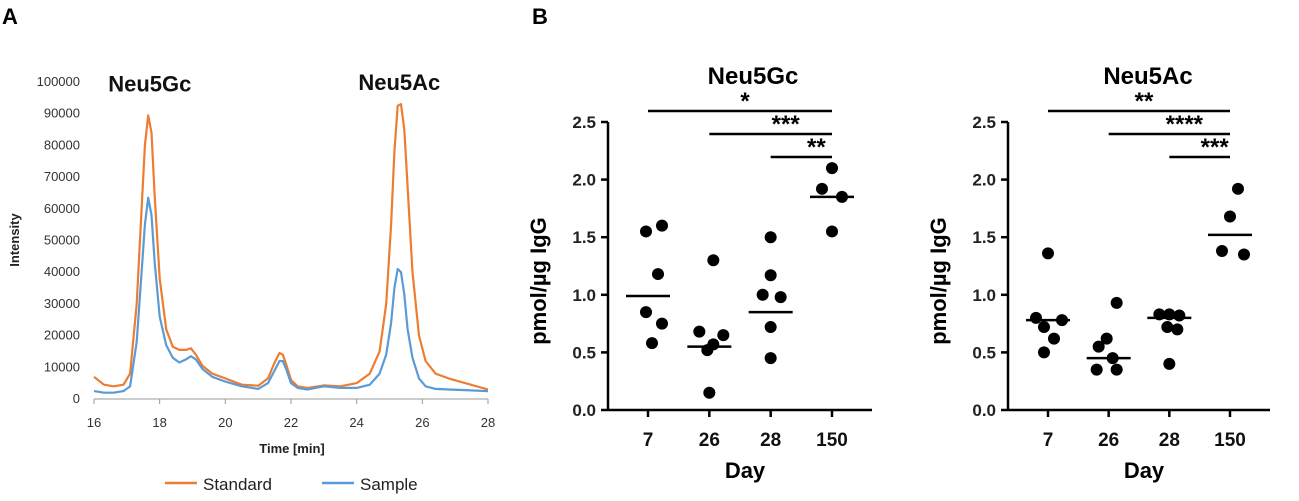 The height and width of the screenshot is (501, 1299). What do you see at coordinates (58, 81) in the screenshot?
I see `y-tick-label: 100000` at bounding box center [58, 81].